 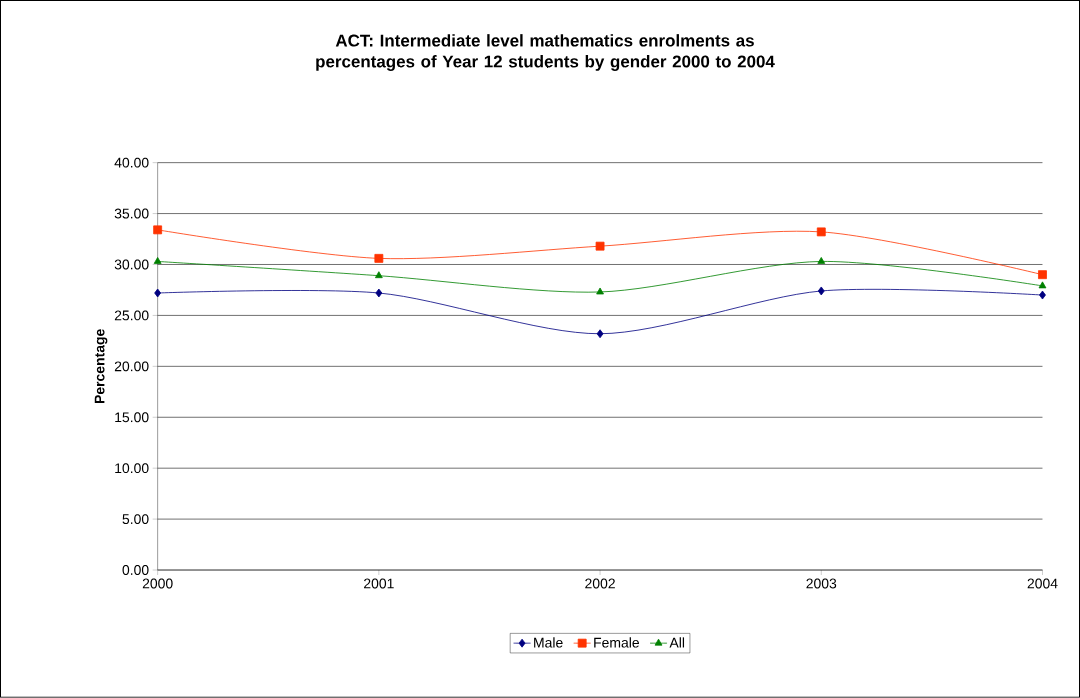 What do you see at coordinates (132, 417) in the screenshot?
I see `y-tick-label: 15.00` at bounding box center [132, 417].